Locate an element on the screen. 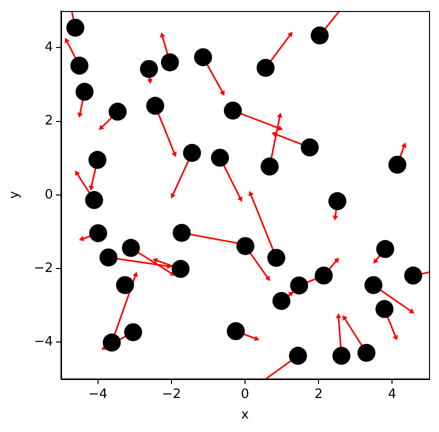 The width and height of the screenshot is (439, 432). y-axis-title: y is located at coordinates (14, 194).